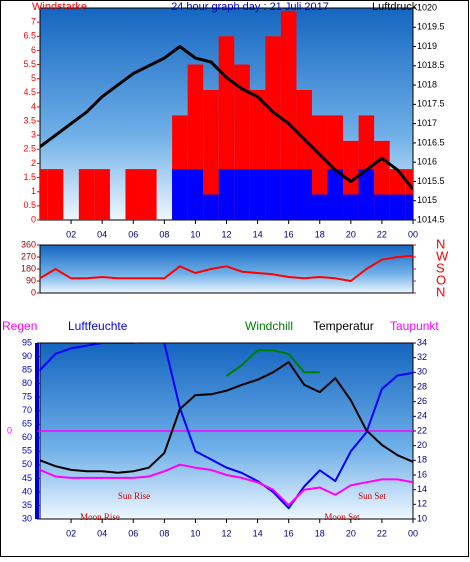 The height and width of the screenshot is (562, 470). What do you see at coordinates (33, 135) in the screenshot?
I see `yticks-label: 3` at bounding box center [33, 135].